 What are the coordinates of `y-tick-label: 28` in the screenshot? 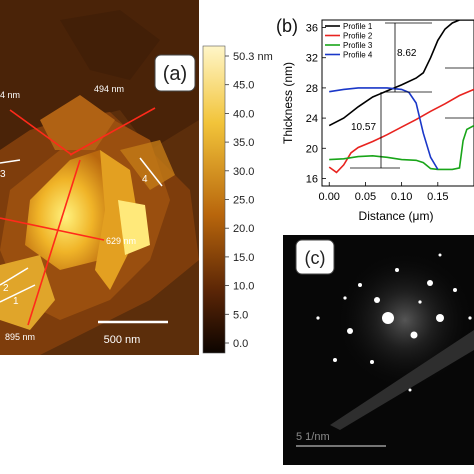 It's located at (312, 89).